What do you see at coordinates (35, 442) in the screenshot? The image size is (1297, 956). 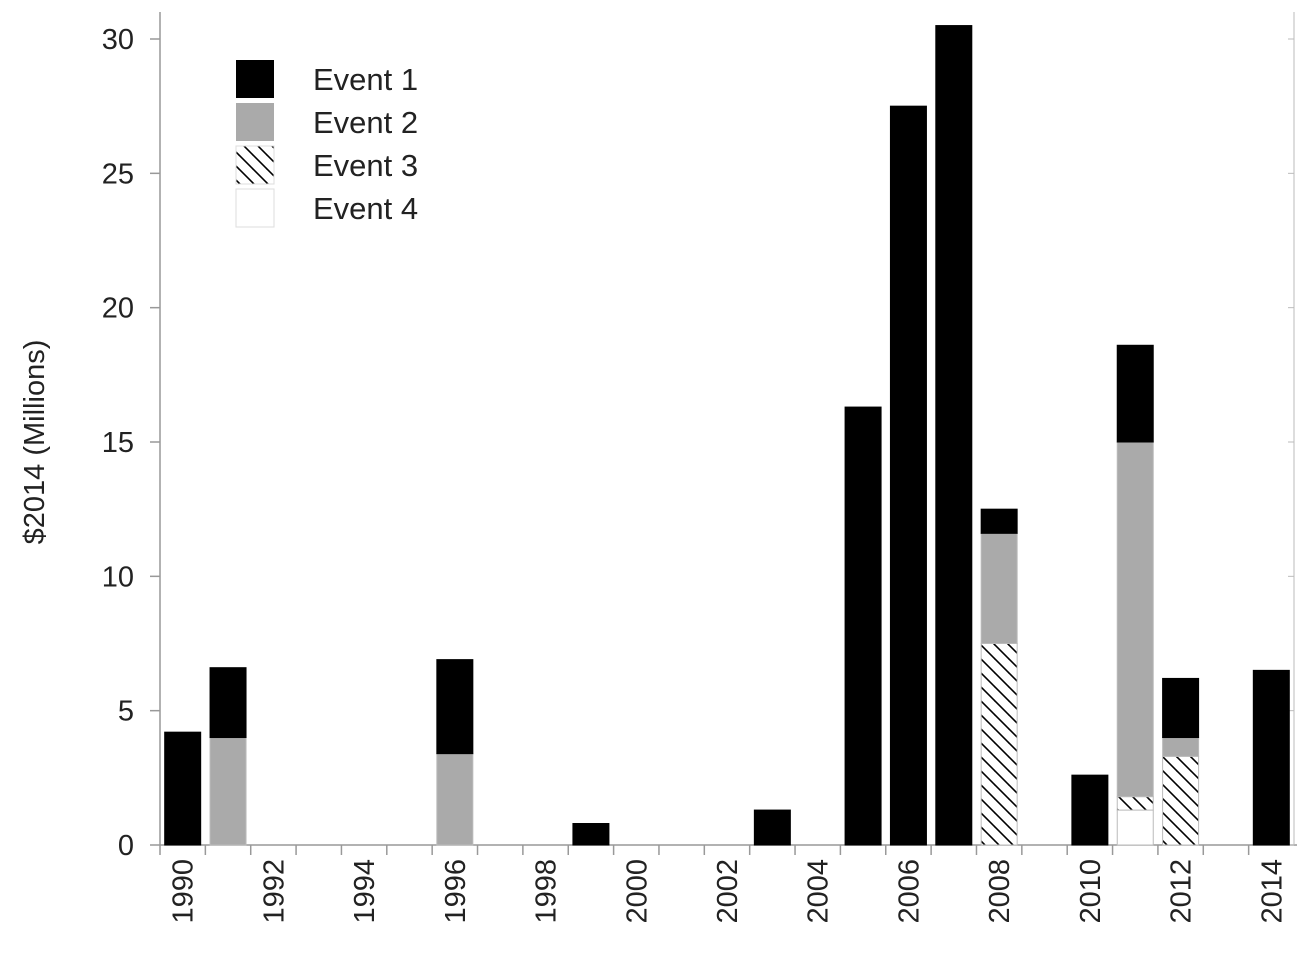 I see `y-axis-label: $2014 (Millions)` at bounding box center [35, 442].